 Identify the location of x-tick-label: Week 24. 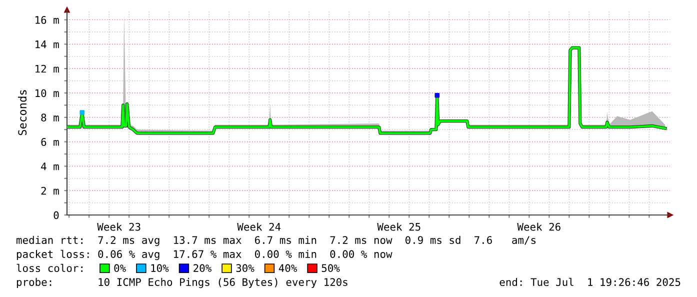
(259, 226).